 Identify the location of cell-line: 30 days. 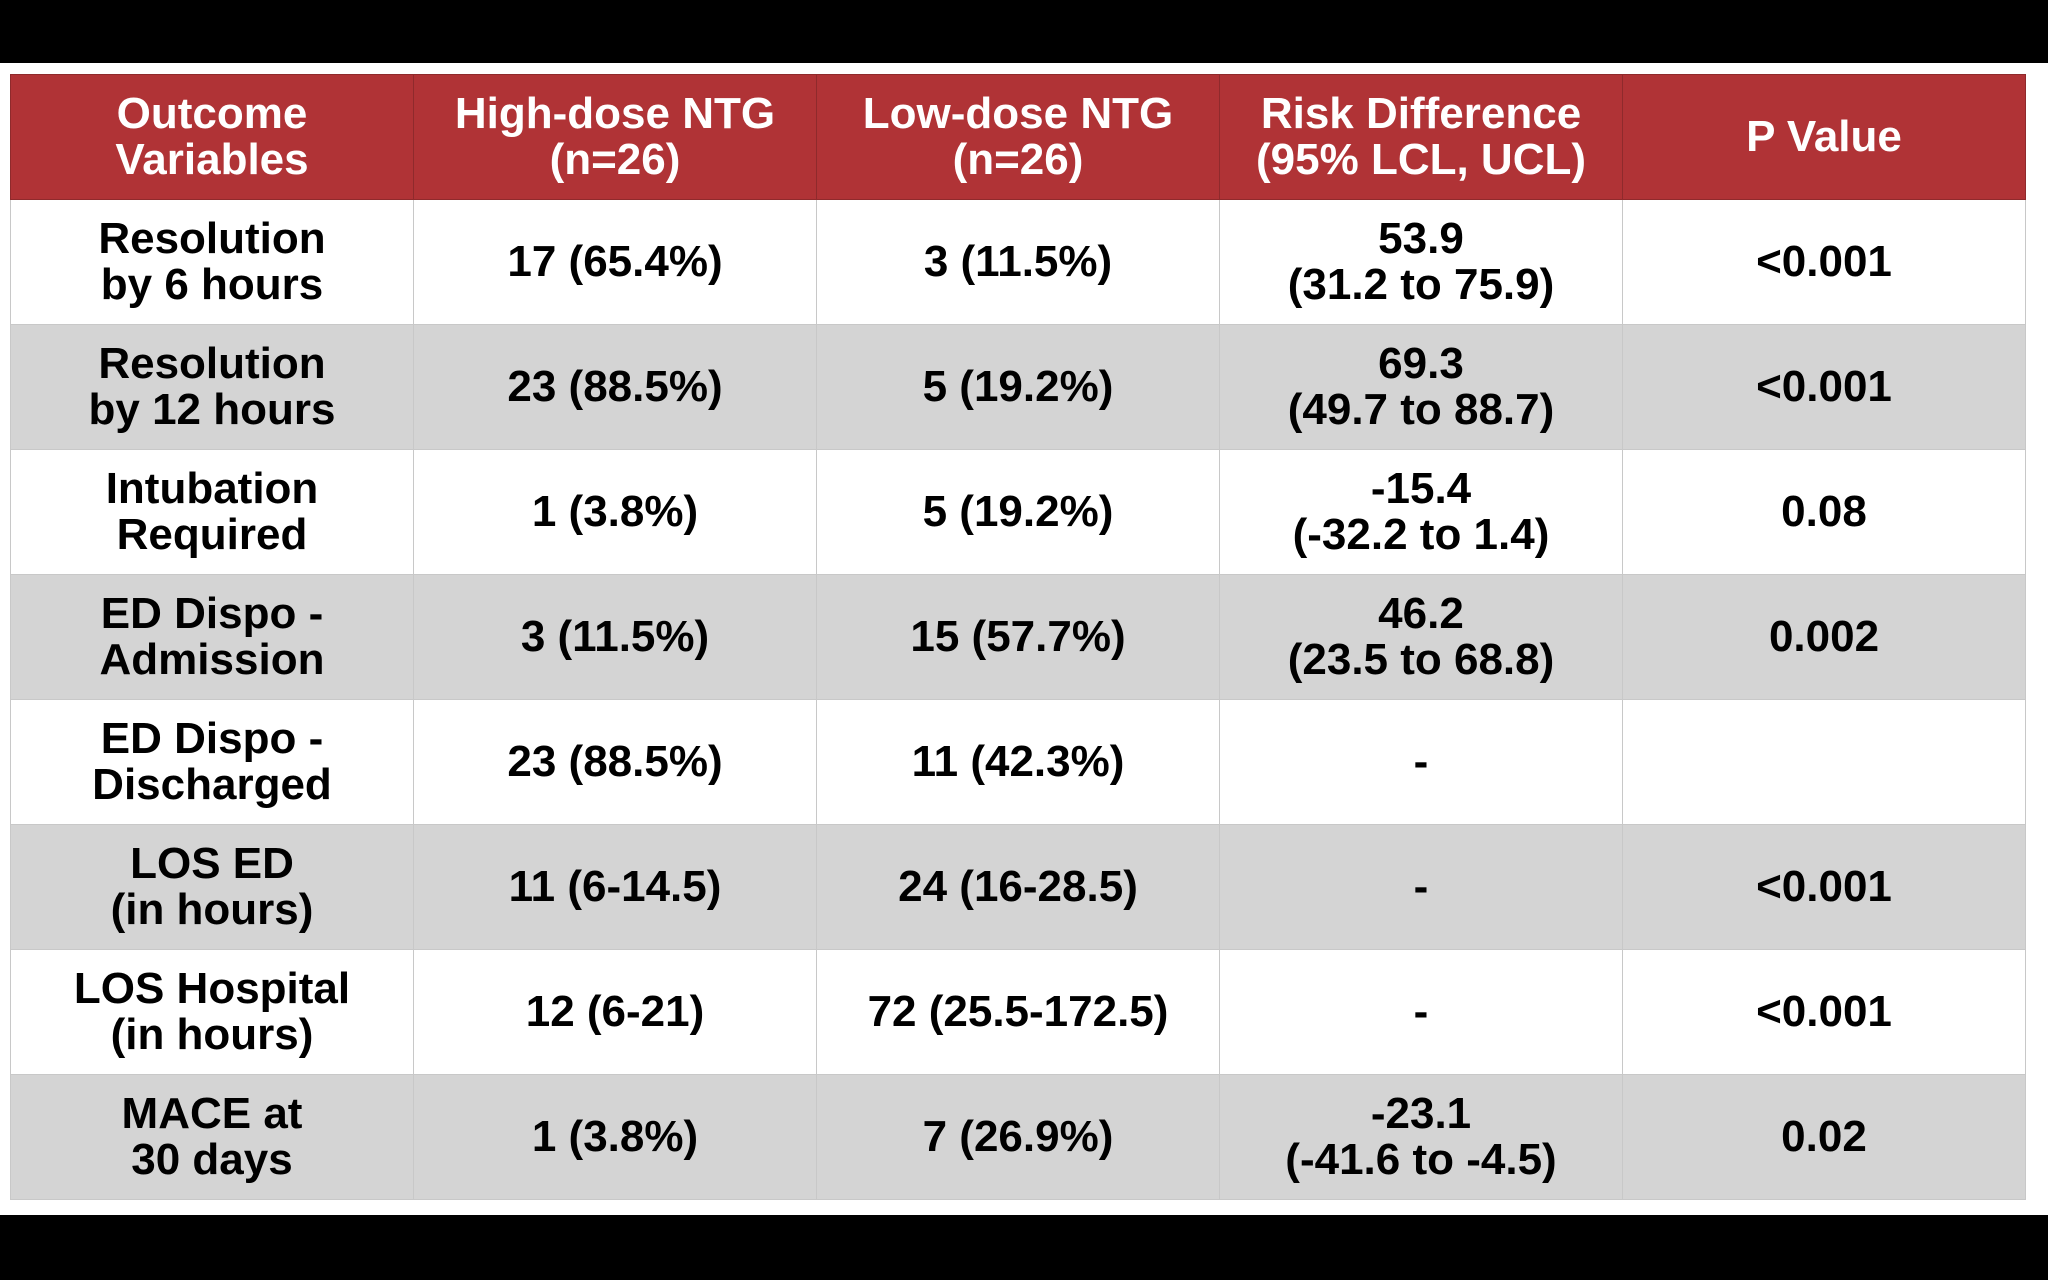
(212, 1159).